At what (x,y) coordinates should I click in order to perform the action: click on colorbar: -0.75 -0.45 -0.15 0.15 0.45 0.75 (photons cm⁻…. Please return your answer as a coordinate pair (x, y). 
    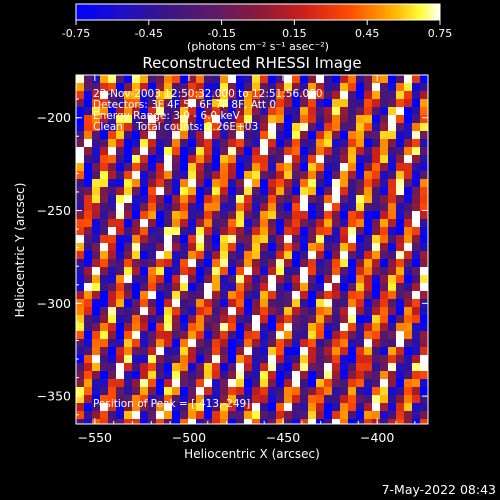
    Looking at the image, I should click on (257, 28).